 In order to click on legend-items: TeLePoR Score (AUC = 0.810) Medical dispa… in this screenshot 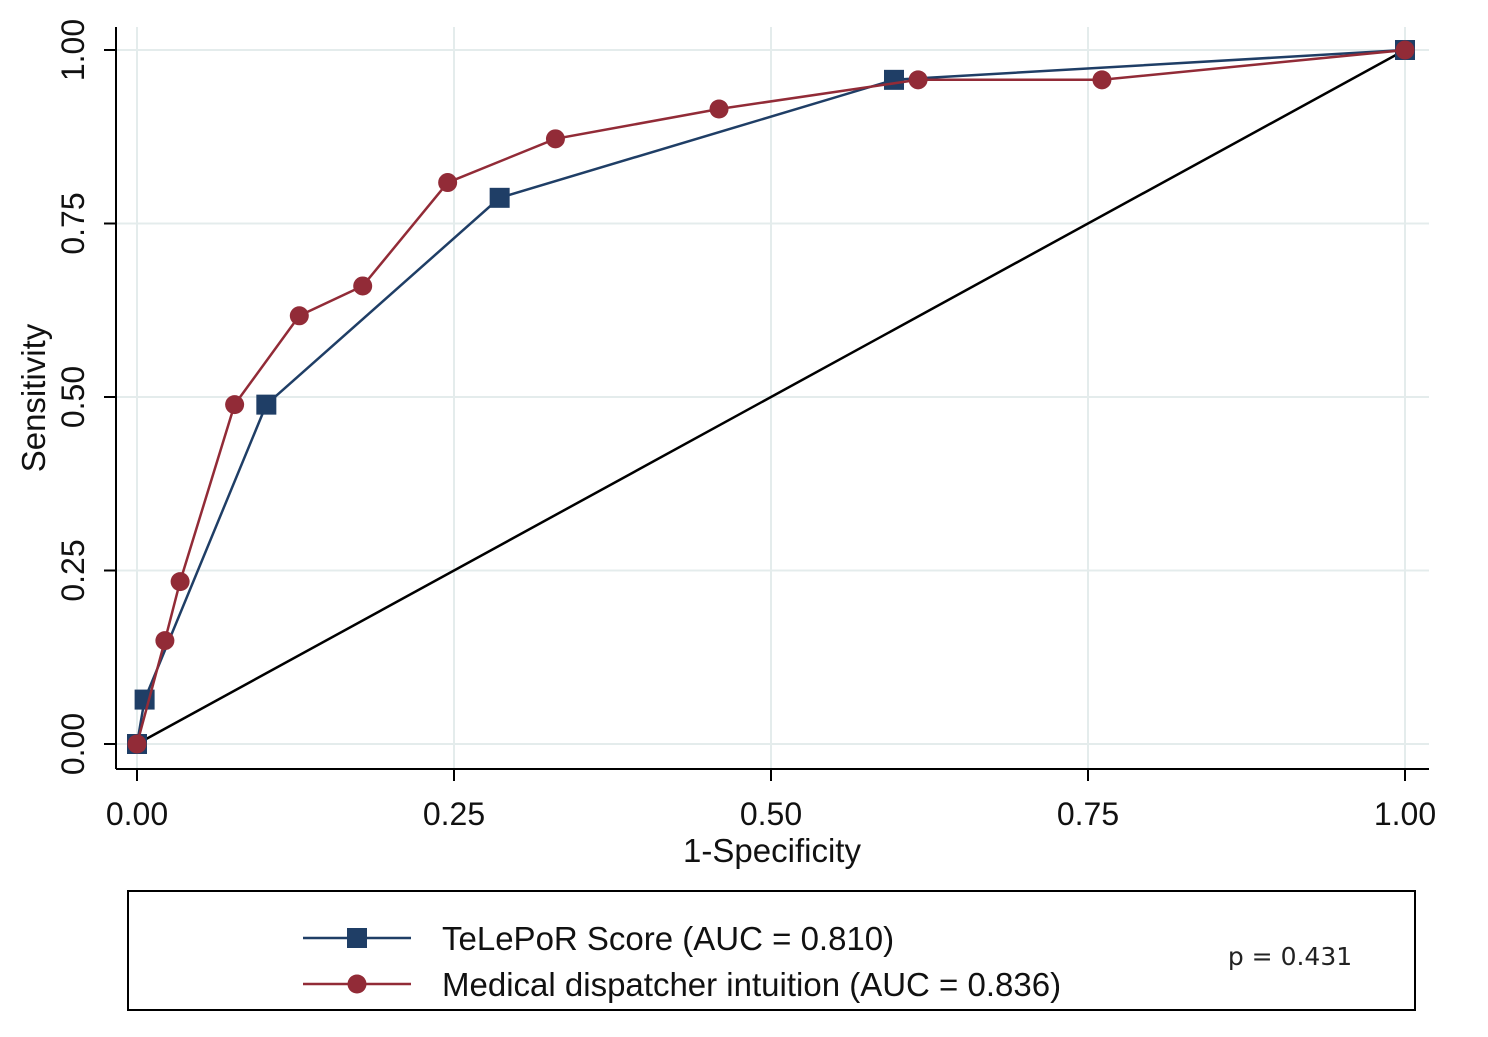, I will do `click(682, 961)`.